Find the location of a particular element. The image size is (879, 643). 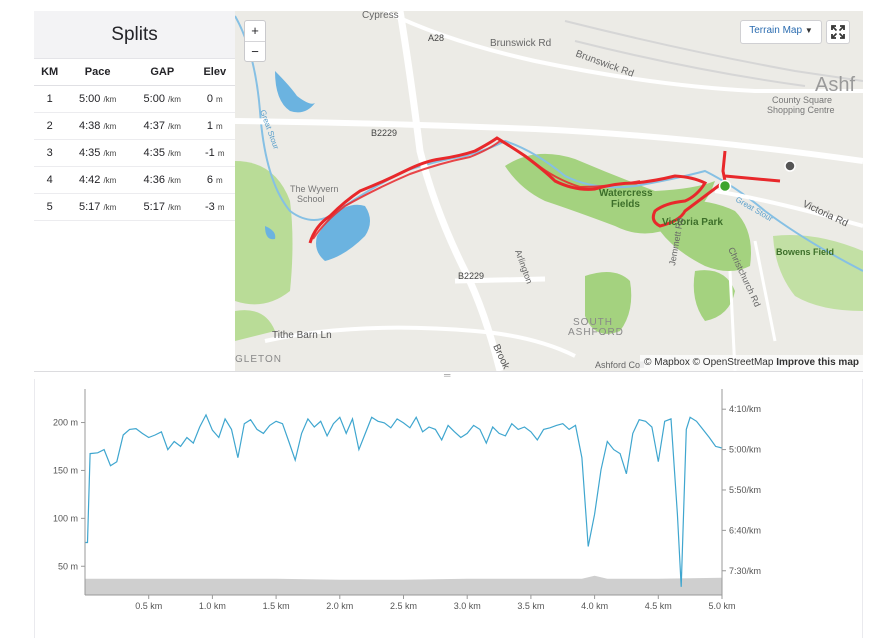

road-brunswick is located at coordinates (623, 52).